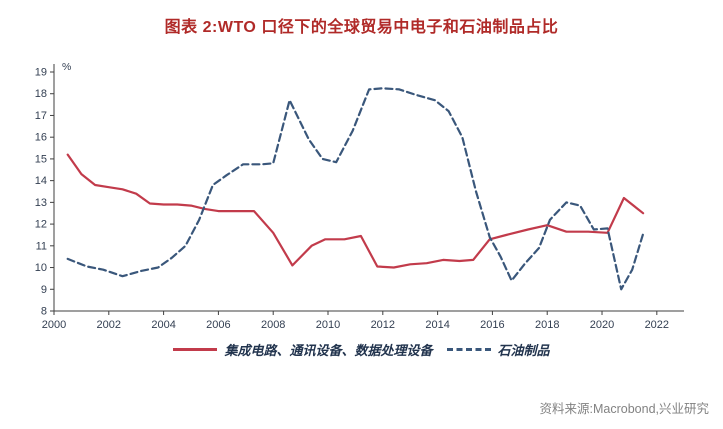 The image size is (723, 429). I want to click on source-note: 资料来源:Macrobond,兴业研究, so click(624, 409).